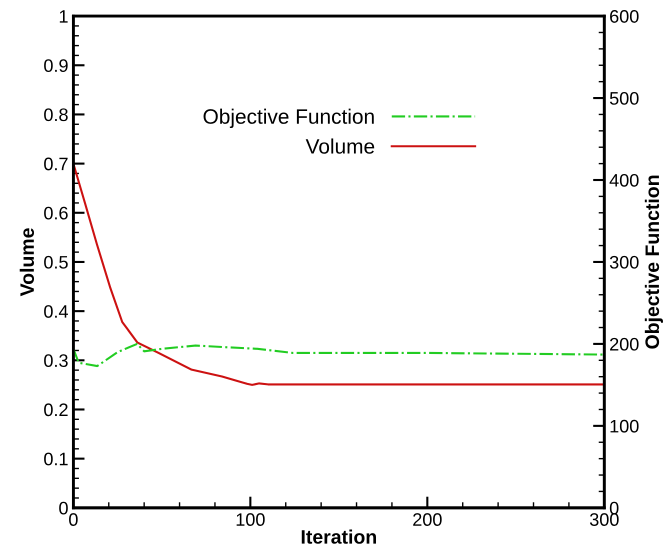  I want to click on y-tick-label: 0.7, so click(56, 164).